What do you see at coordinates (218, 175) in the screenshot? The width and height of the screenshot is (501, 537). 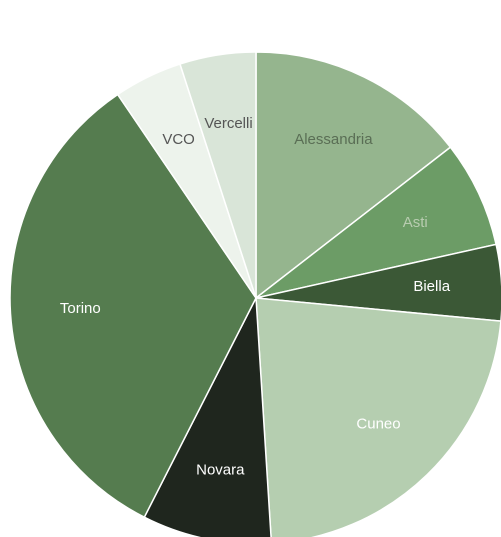 I see `pie-slice-vercelli` at bounding box center [218, 175].